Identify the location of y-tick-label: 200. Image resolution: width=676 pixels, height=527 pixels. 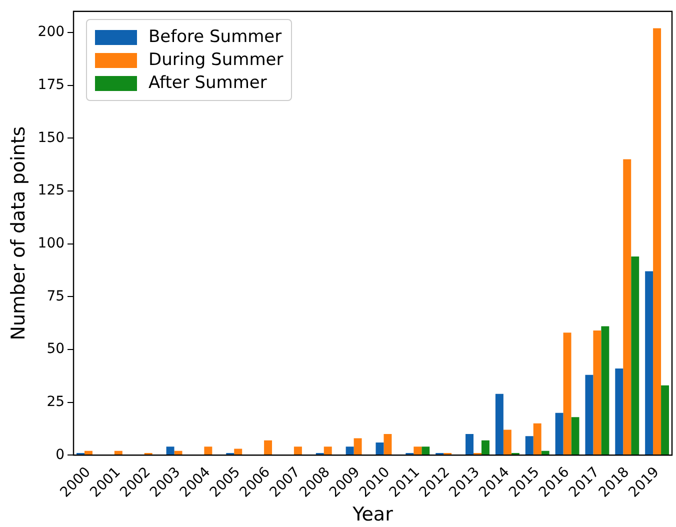
(51, 32).